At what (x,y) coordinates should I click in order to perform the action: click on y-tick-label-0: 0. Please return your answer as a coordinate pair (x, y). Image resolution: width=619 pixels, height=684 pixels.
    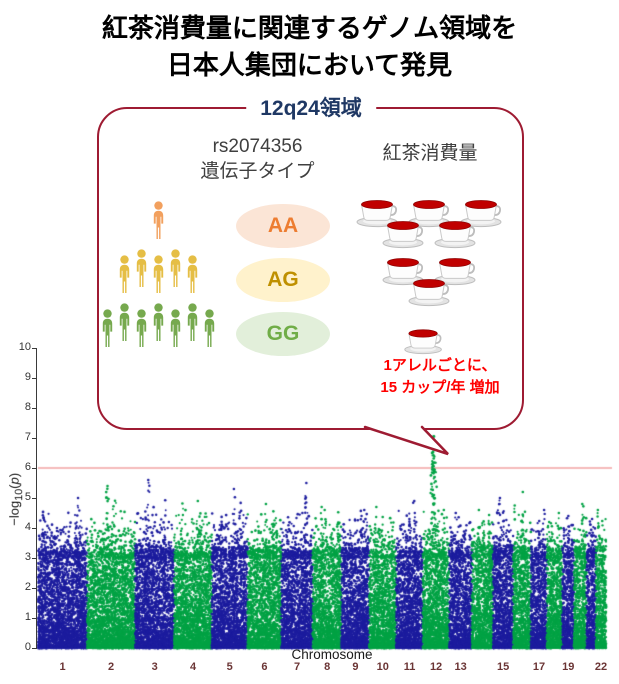
    Looking at the image, I should click on (27, 647).